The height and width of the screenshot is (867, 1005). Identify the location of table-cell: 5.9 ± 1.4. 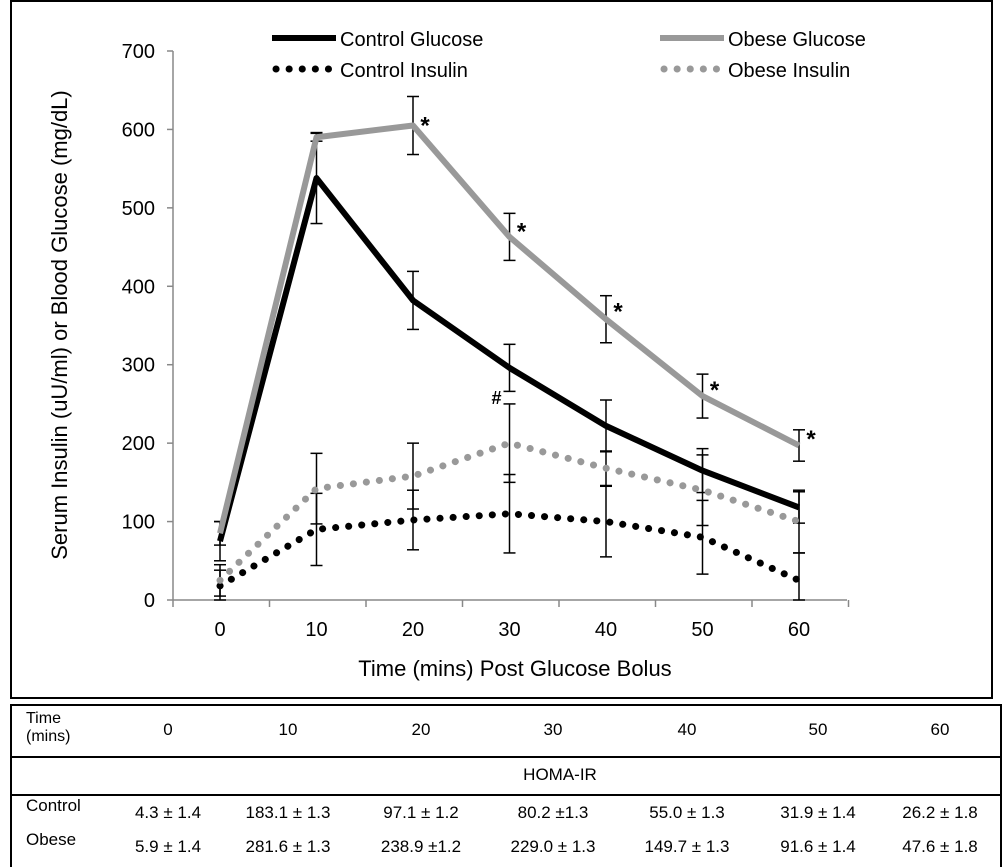
(168, 846).